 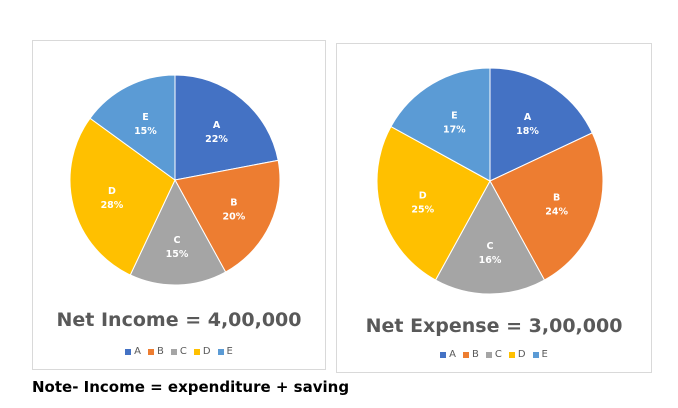 I want to click on income-slice-name-e: E, so click(x=145, y=117).